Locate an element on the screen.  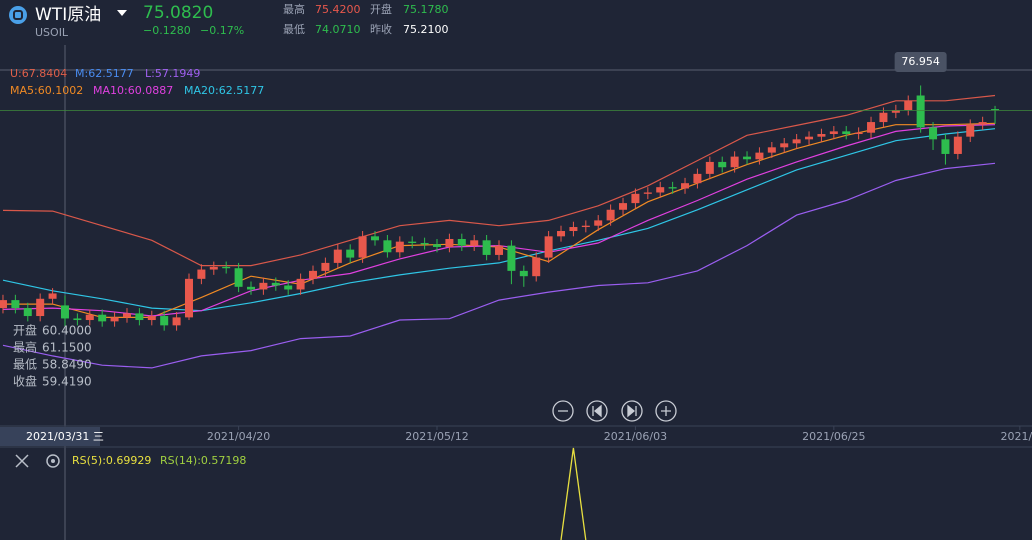
icon-glyph is located at coordinates (18, 15).